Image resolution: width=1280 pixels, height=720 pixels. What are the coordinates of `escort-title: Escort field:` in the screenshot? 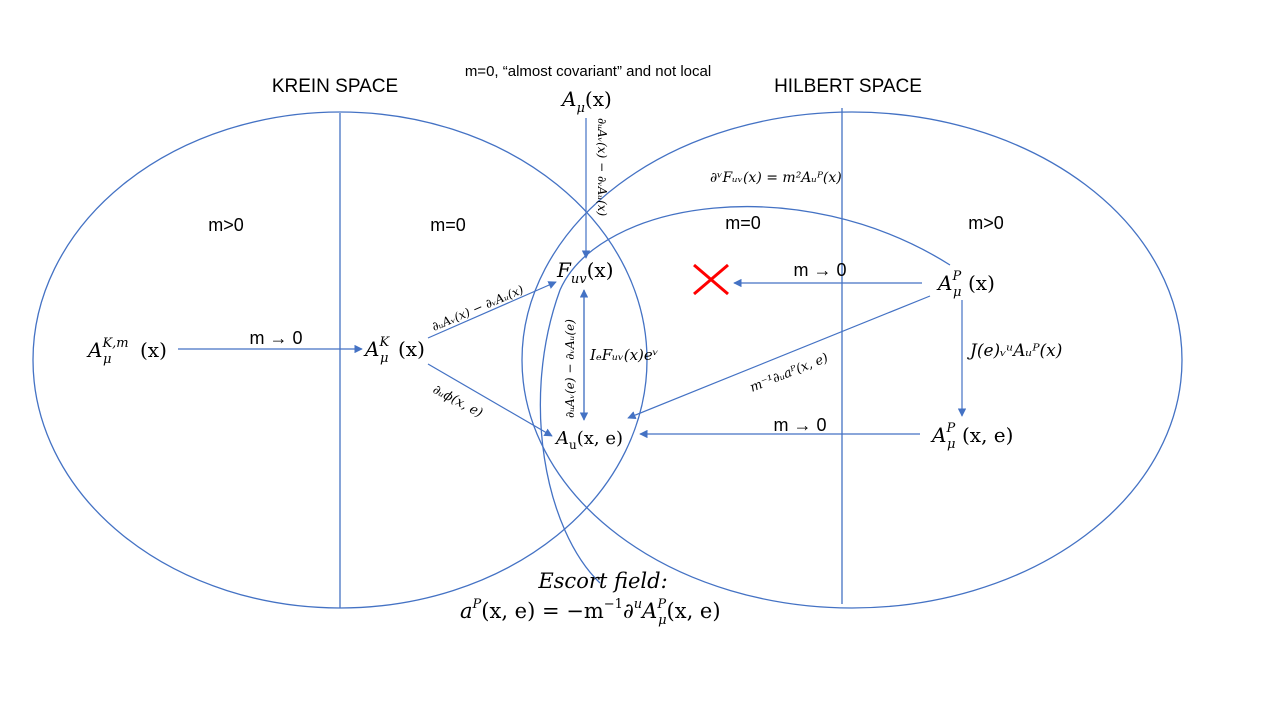 It's located at (602, 581).